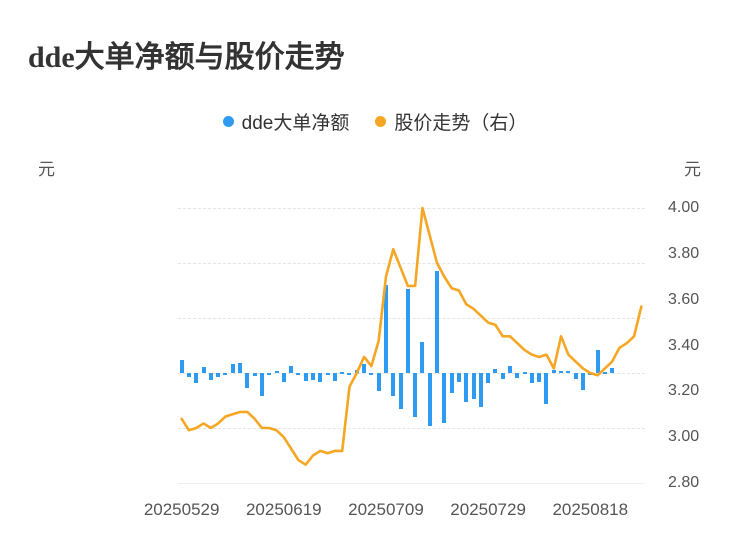  I want to click on legend-item-dde: dde大单净额, so click(286, 121).